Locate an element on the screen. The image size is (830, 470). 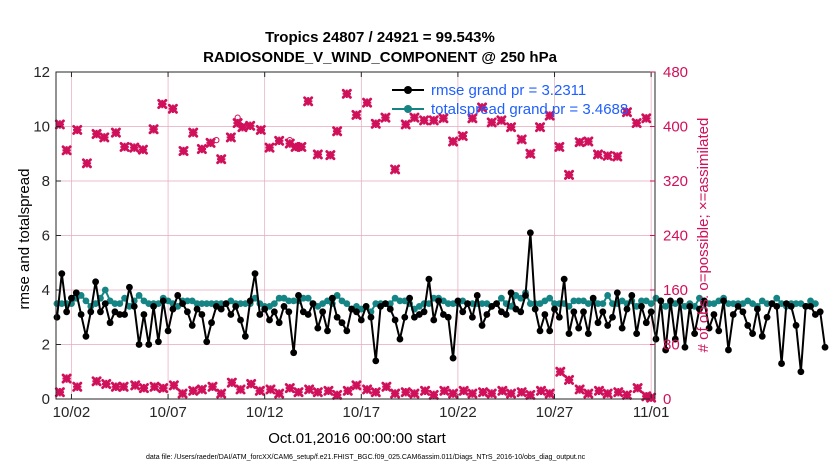
x-tick-label: 10/02 is located at coordinates (72, 412).